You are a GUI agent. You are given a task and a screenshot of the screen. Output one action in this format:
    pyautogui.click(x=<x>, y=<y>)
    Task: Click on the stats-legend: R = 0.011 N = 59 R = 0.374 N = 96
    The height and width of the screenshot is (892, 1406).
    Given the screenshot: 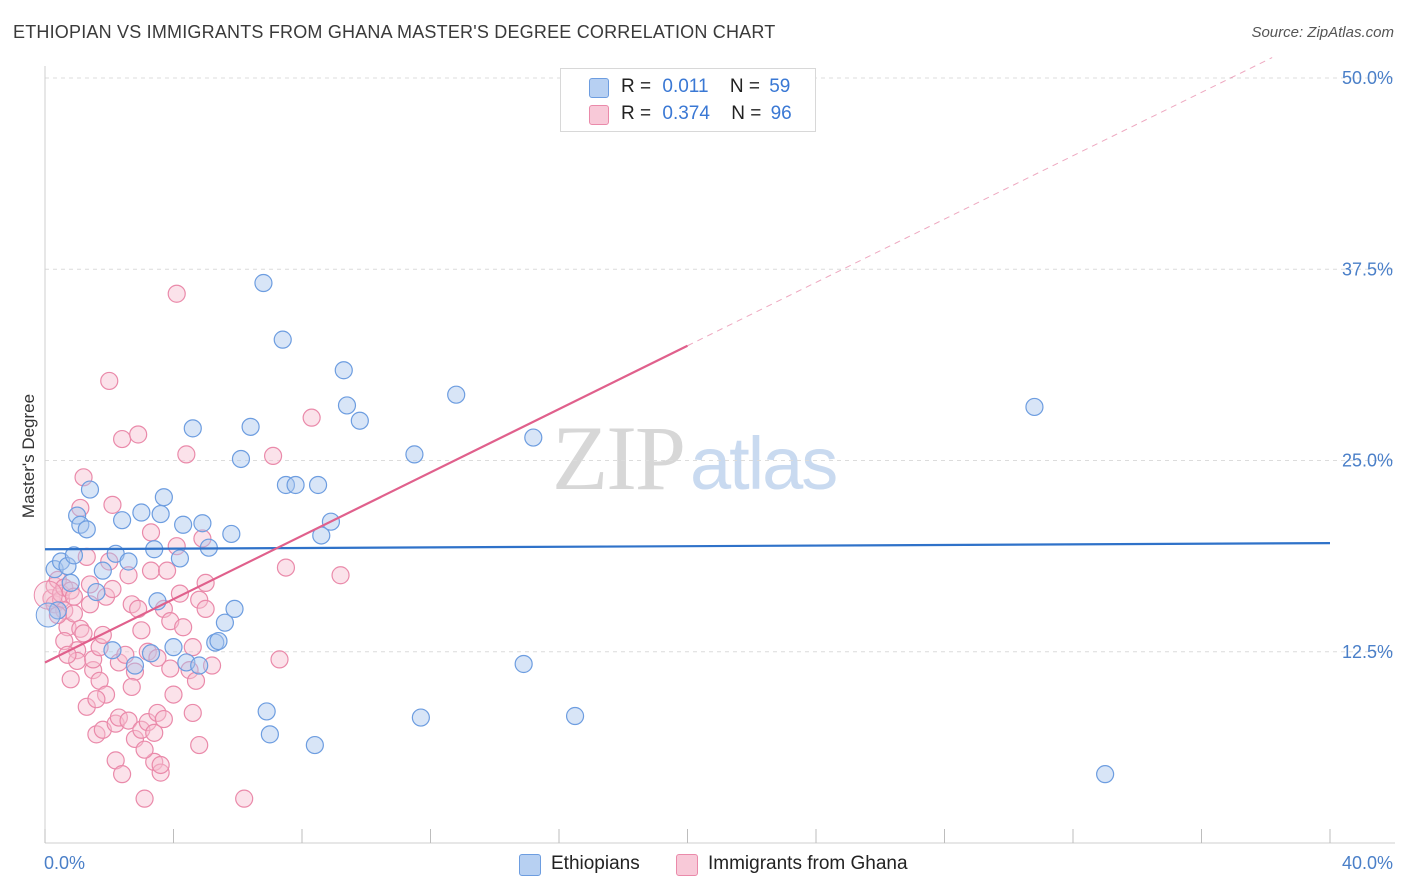 What is the action you would take?
    pyautogui.click(x=688, y=100)
    